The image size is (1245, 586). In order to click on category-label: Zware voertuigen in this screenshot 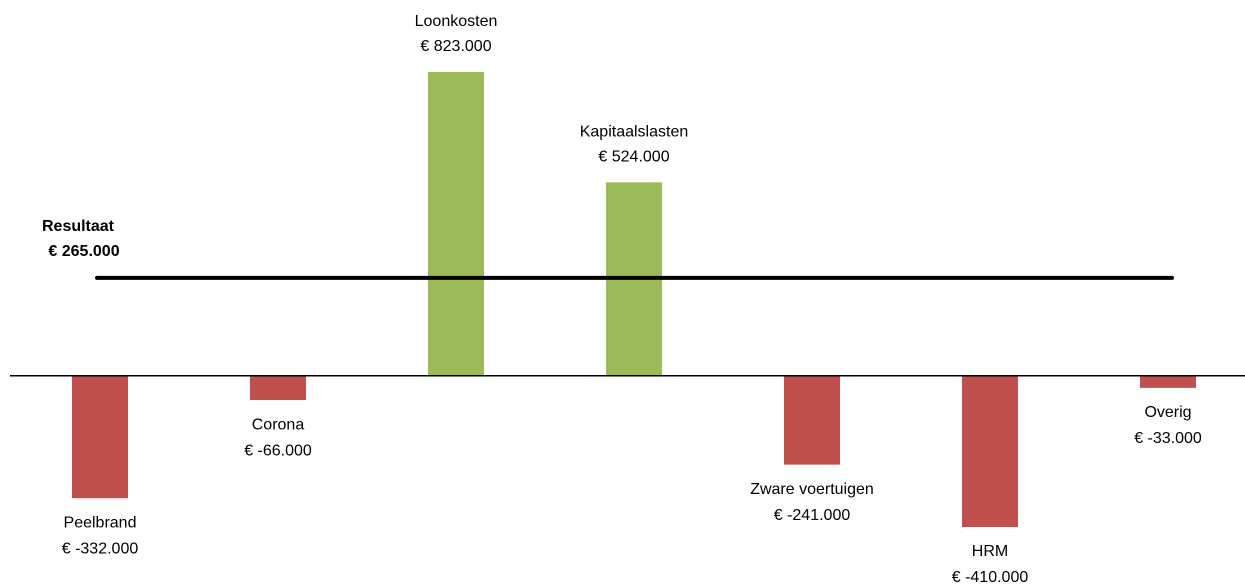, I will do `click(812, 489)`.